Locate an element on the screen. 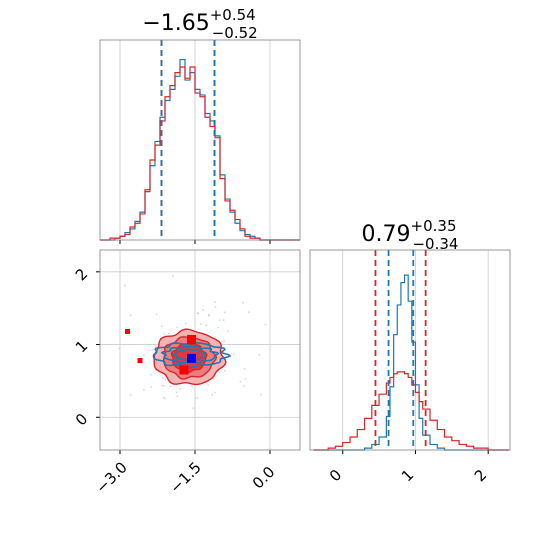 Image resolution: width=550 pixels, height=550 pixels. x-tick-labels: 0 1 2 is located at coordinates (408, 475).